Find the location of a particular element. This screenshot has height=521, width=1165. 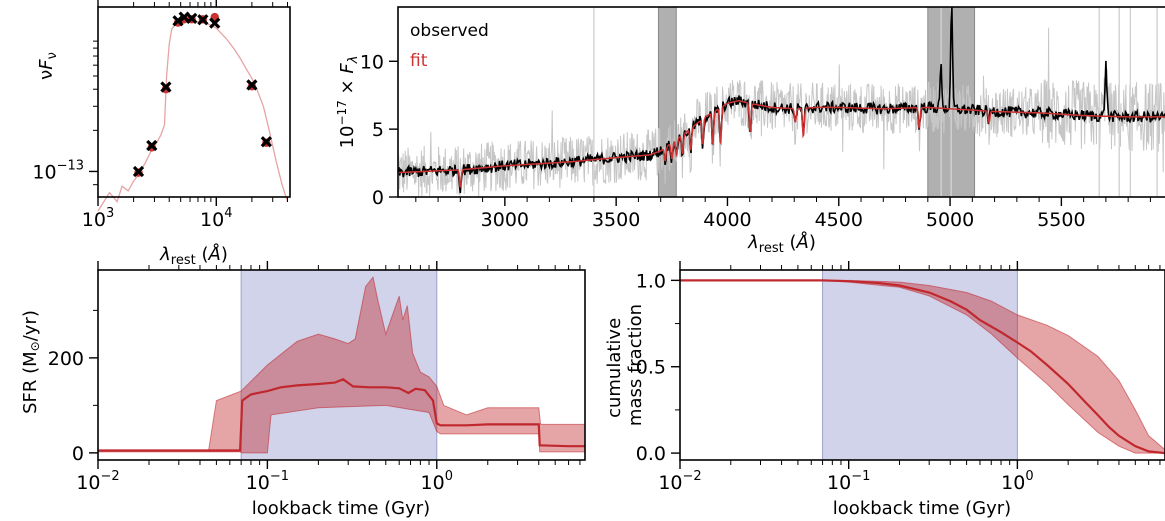

x-tick-label: 3000 is located at coordinates (505, 220).